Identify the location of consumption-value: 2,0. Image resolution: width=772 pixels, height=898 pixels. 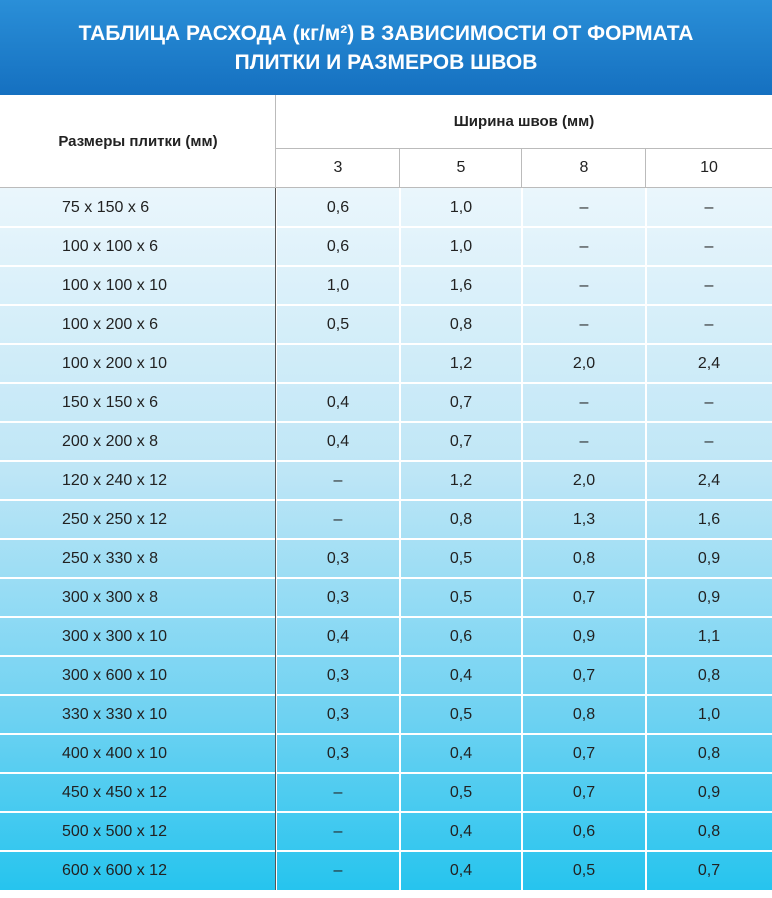
(584, 363).